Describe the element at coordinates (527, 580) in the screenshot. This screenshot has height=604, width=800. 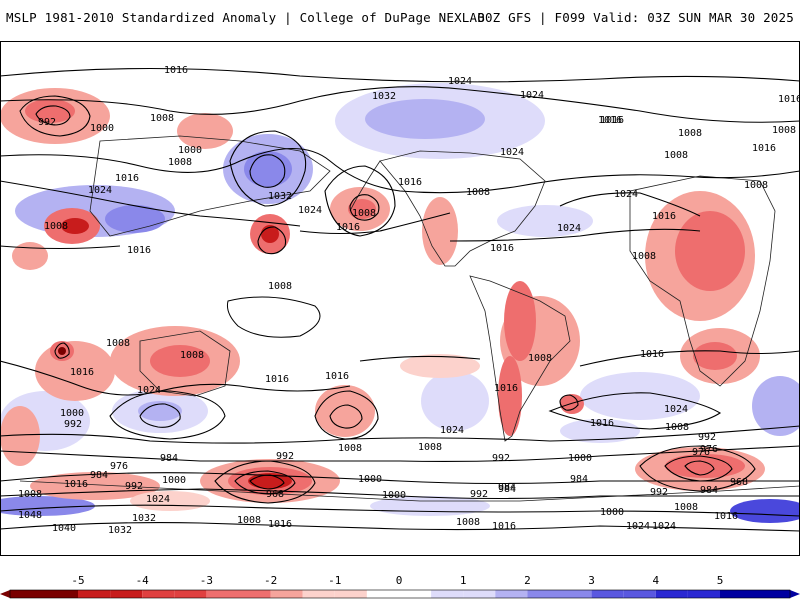
I see `colorbar-tick-label: 2` at that location.